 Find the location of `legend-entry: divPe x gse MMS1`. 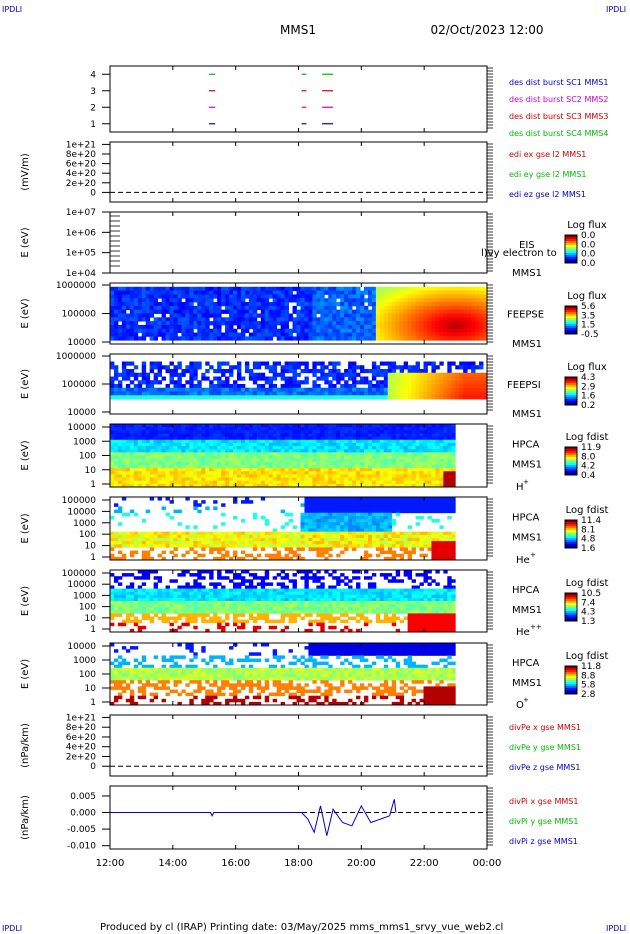

legend-entry: divPe x gse MMS1 is located at coordinates (545, 727).